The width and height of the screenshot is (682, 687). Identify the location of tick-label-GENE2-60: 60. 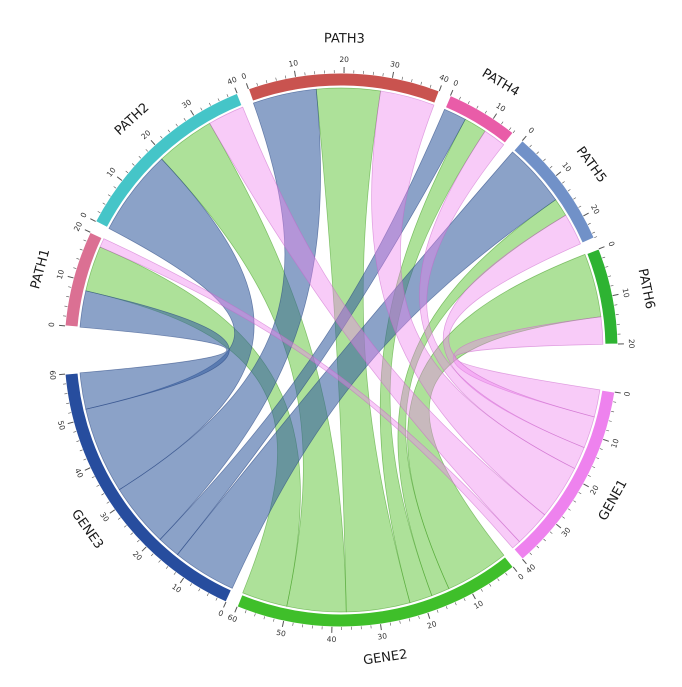
(232, 618).